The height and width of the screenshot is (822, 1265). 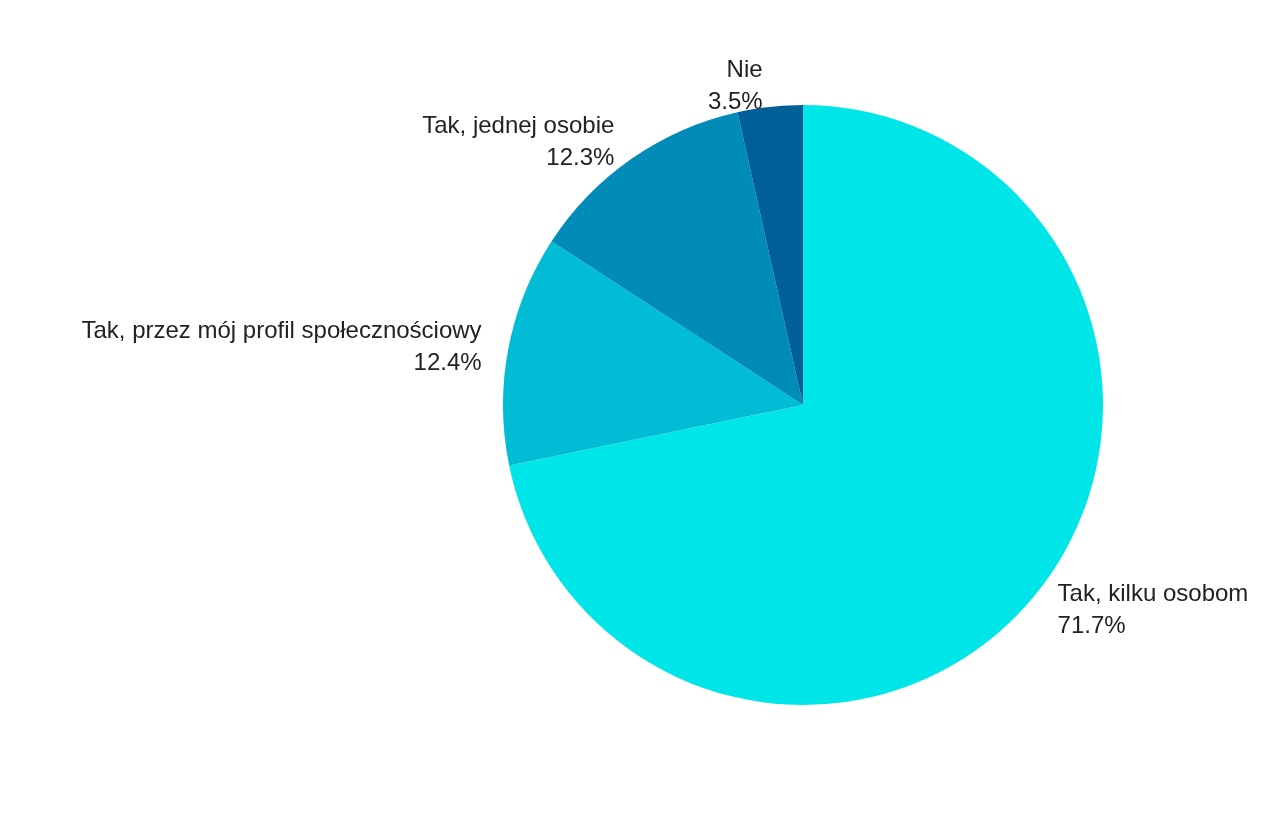 I want to click on slice-label: Tak, przez mój profil społecznościowy, so click(x=281, y=329).